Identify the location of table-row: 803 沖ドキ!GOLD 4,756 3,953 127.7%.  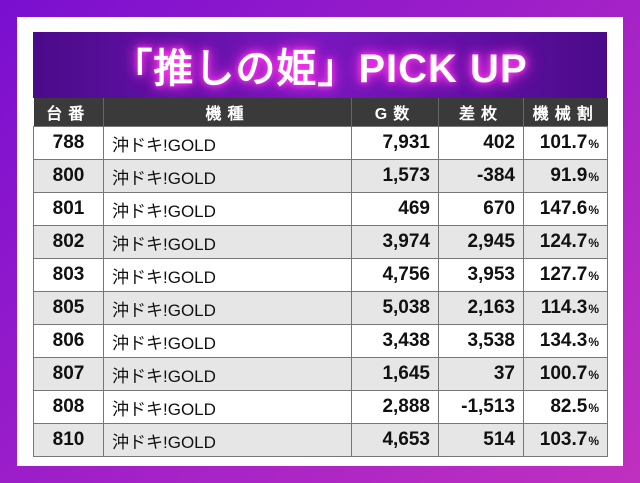
(320, 275).